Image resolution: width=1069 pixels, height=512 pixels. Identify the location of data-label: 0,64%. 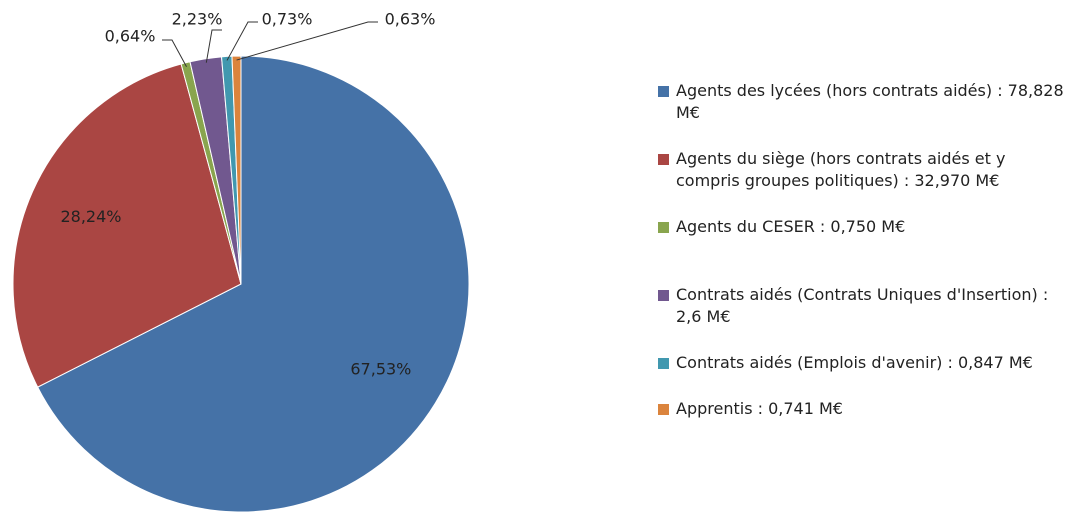
(130, 36).